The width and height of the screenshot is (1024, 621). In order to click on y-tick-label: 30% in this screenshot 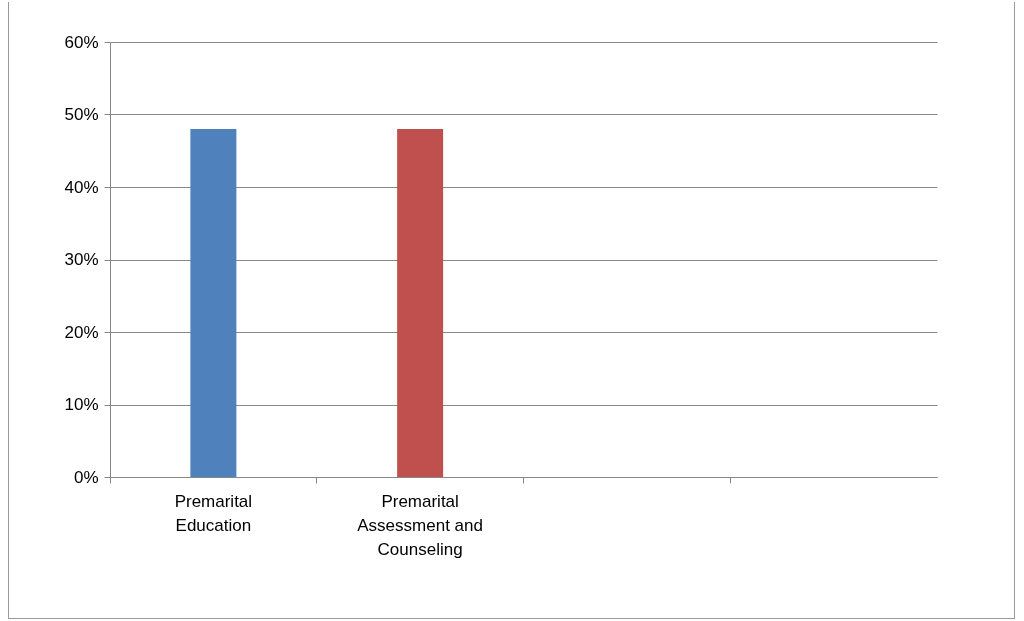, I will do `click(81, 259)`.